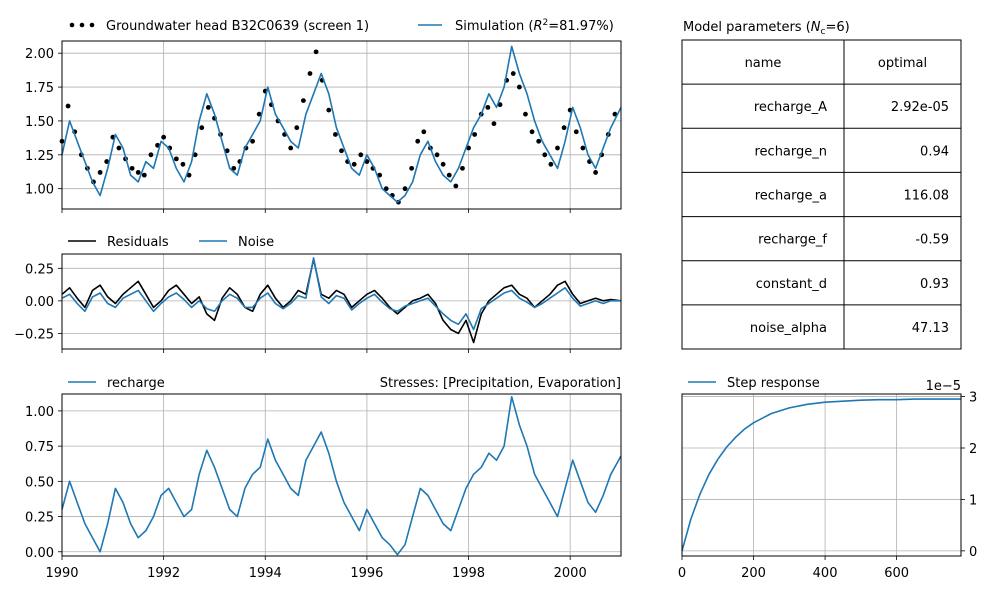 The width and height of the screenshot is (990, 589). What do you see at coordinates (934, 284) in the screenshot?
I see `table-cell-value: 0.93` at bounding box center [934, 284].